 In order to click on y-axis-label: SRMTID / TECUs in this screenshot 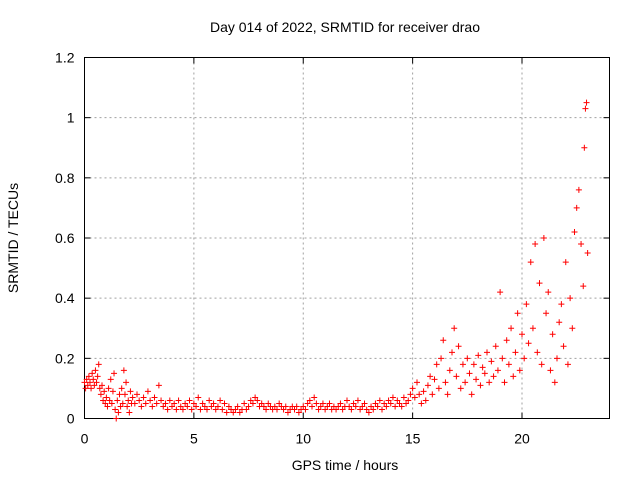, I will do `click(13, 238)`.